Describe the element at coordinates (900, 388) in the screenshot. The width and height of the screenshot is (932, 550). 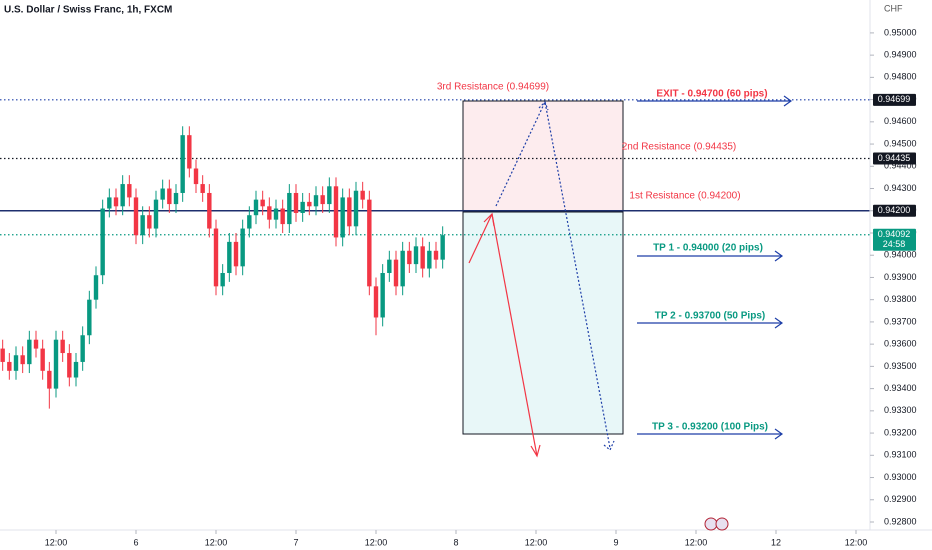
I see `y-tick-label: 0.93400` at that location.